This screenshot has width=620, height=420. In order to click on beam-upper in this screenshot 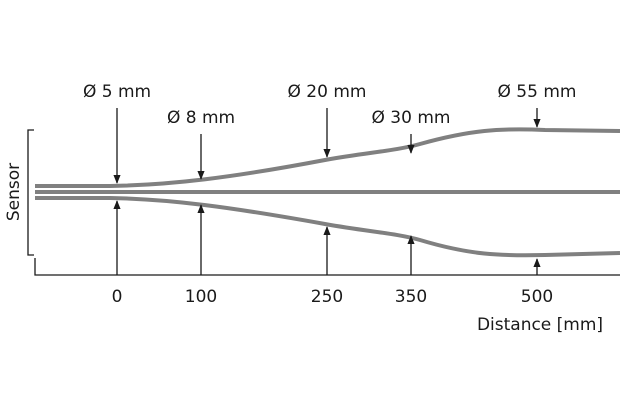, I will do `click(327, 157)`.